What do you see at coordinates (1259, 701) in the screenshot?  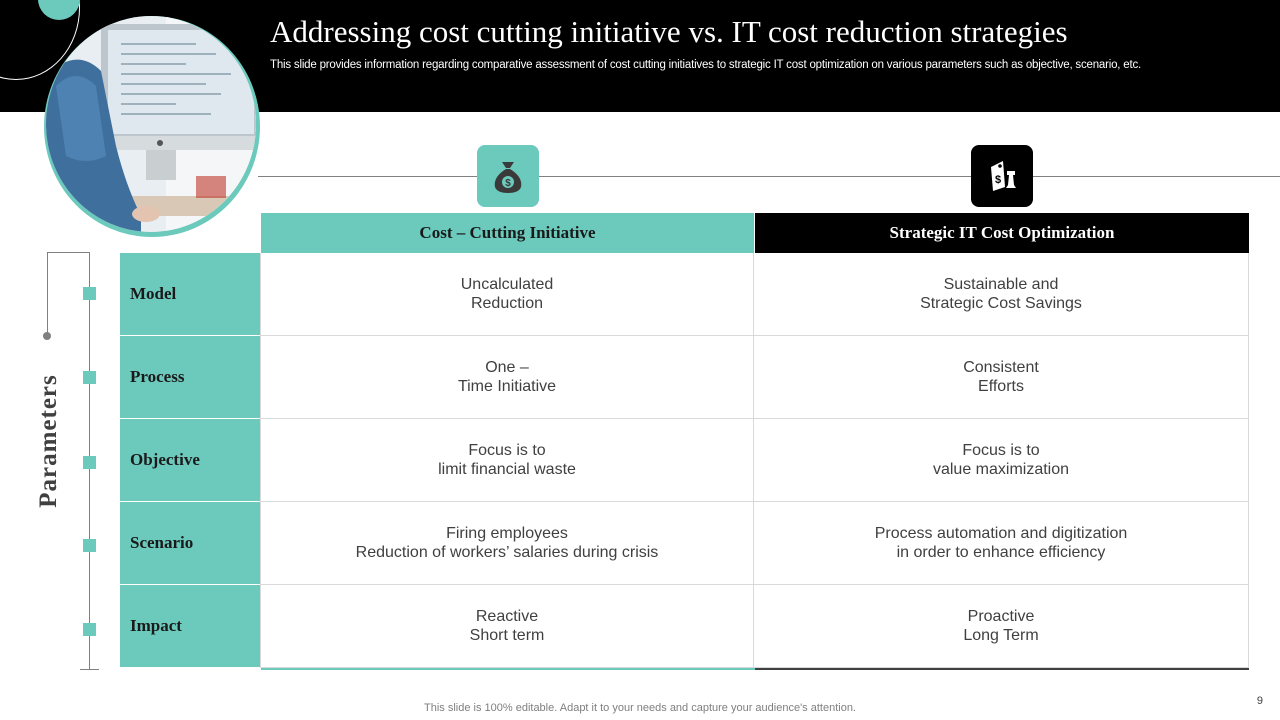 I see `page-number: 9` at bounding box center [1259, 701].